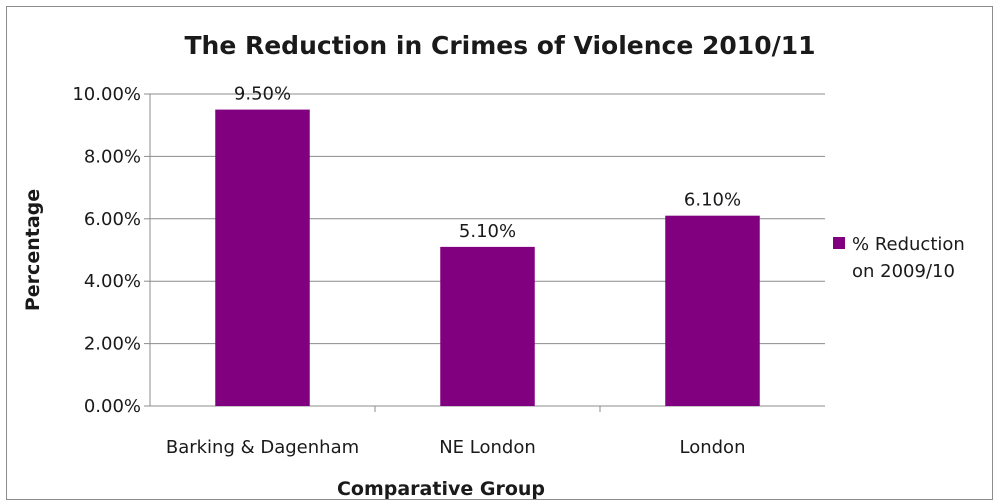 This screenshot has height=501, width=1000. Describe the element at coordinates (903, 271) in the screenshot. I see `legend-label: on 2009/10` at that location.